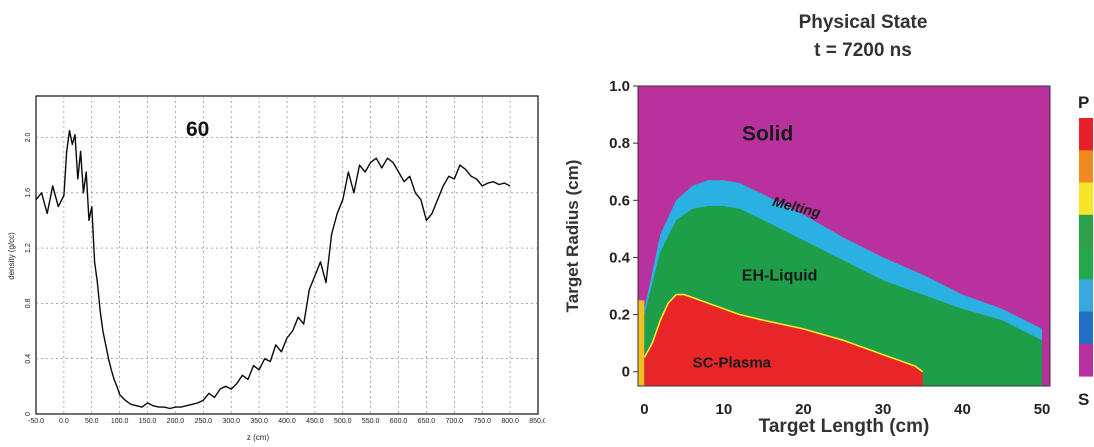 The width and height of the screenshot is (1094, 447). I want to click on density-y-tick-label: 0.4, so click(28, 359).